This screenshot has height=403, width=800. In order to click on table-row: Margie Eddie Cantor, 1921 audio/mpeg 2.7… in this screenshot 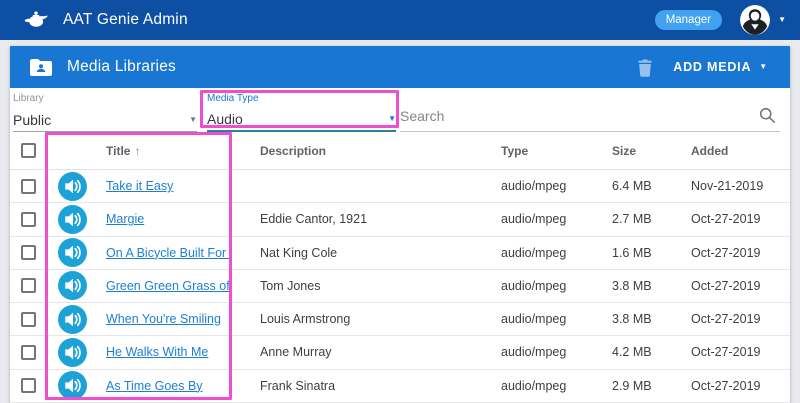, I will do `click(400, 220)`.